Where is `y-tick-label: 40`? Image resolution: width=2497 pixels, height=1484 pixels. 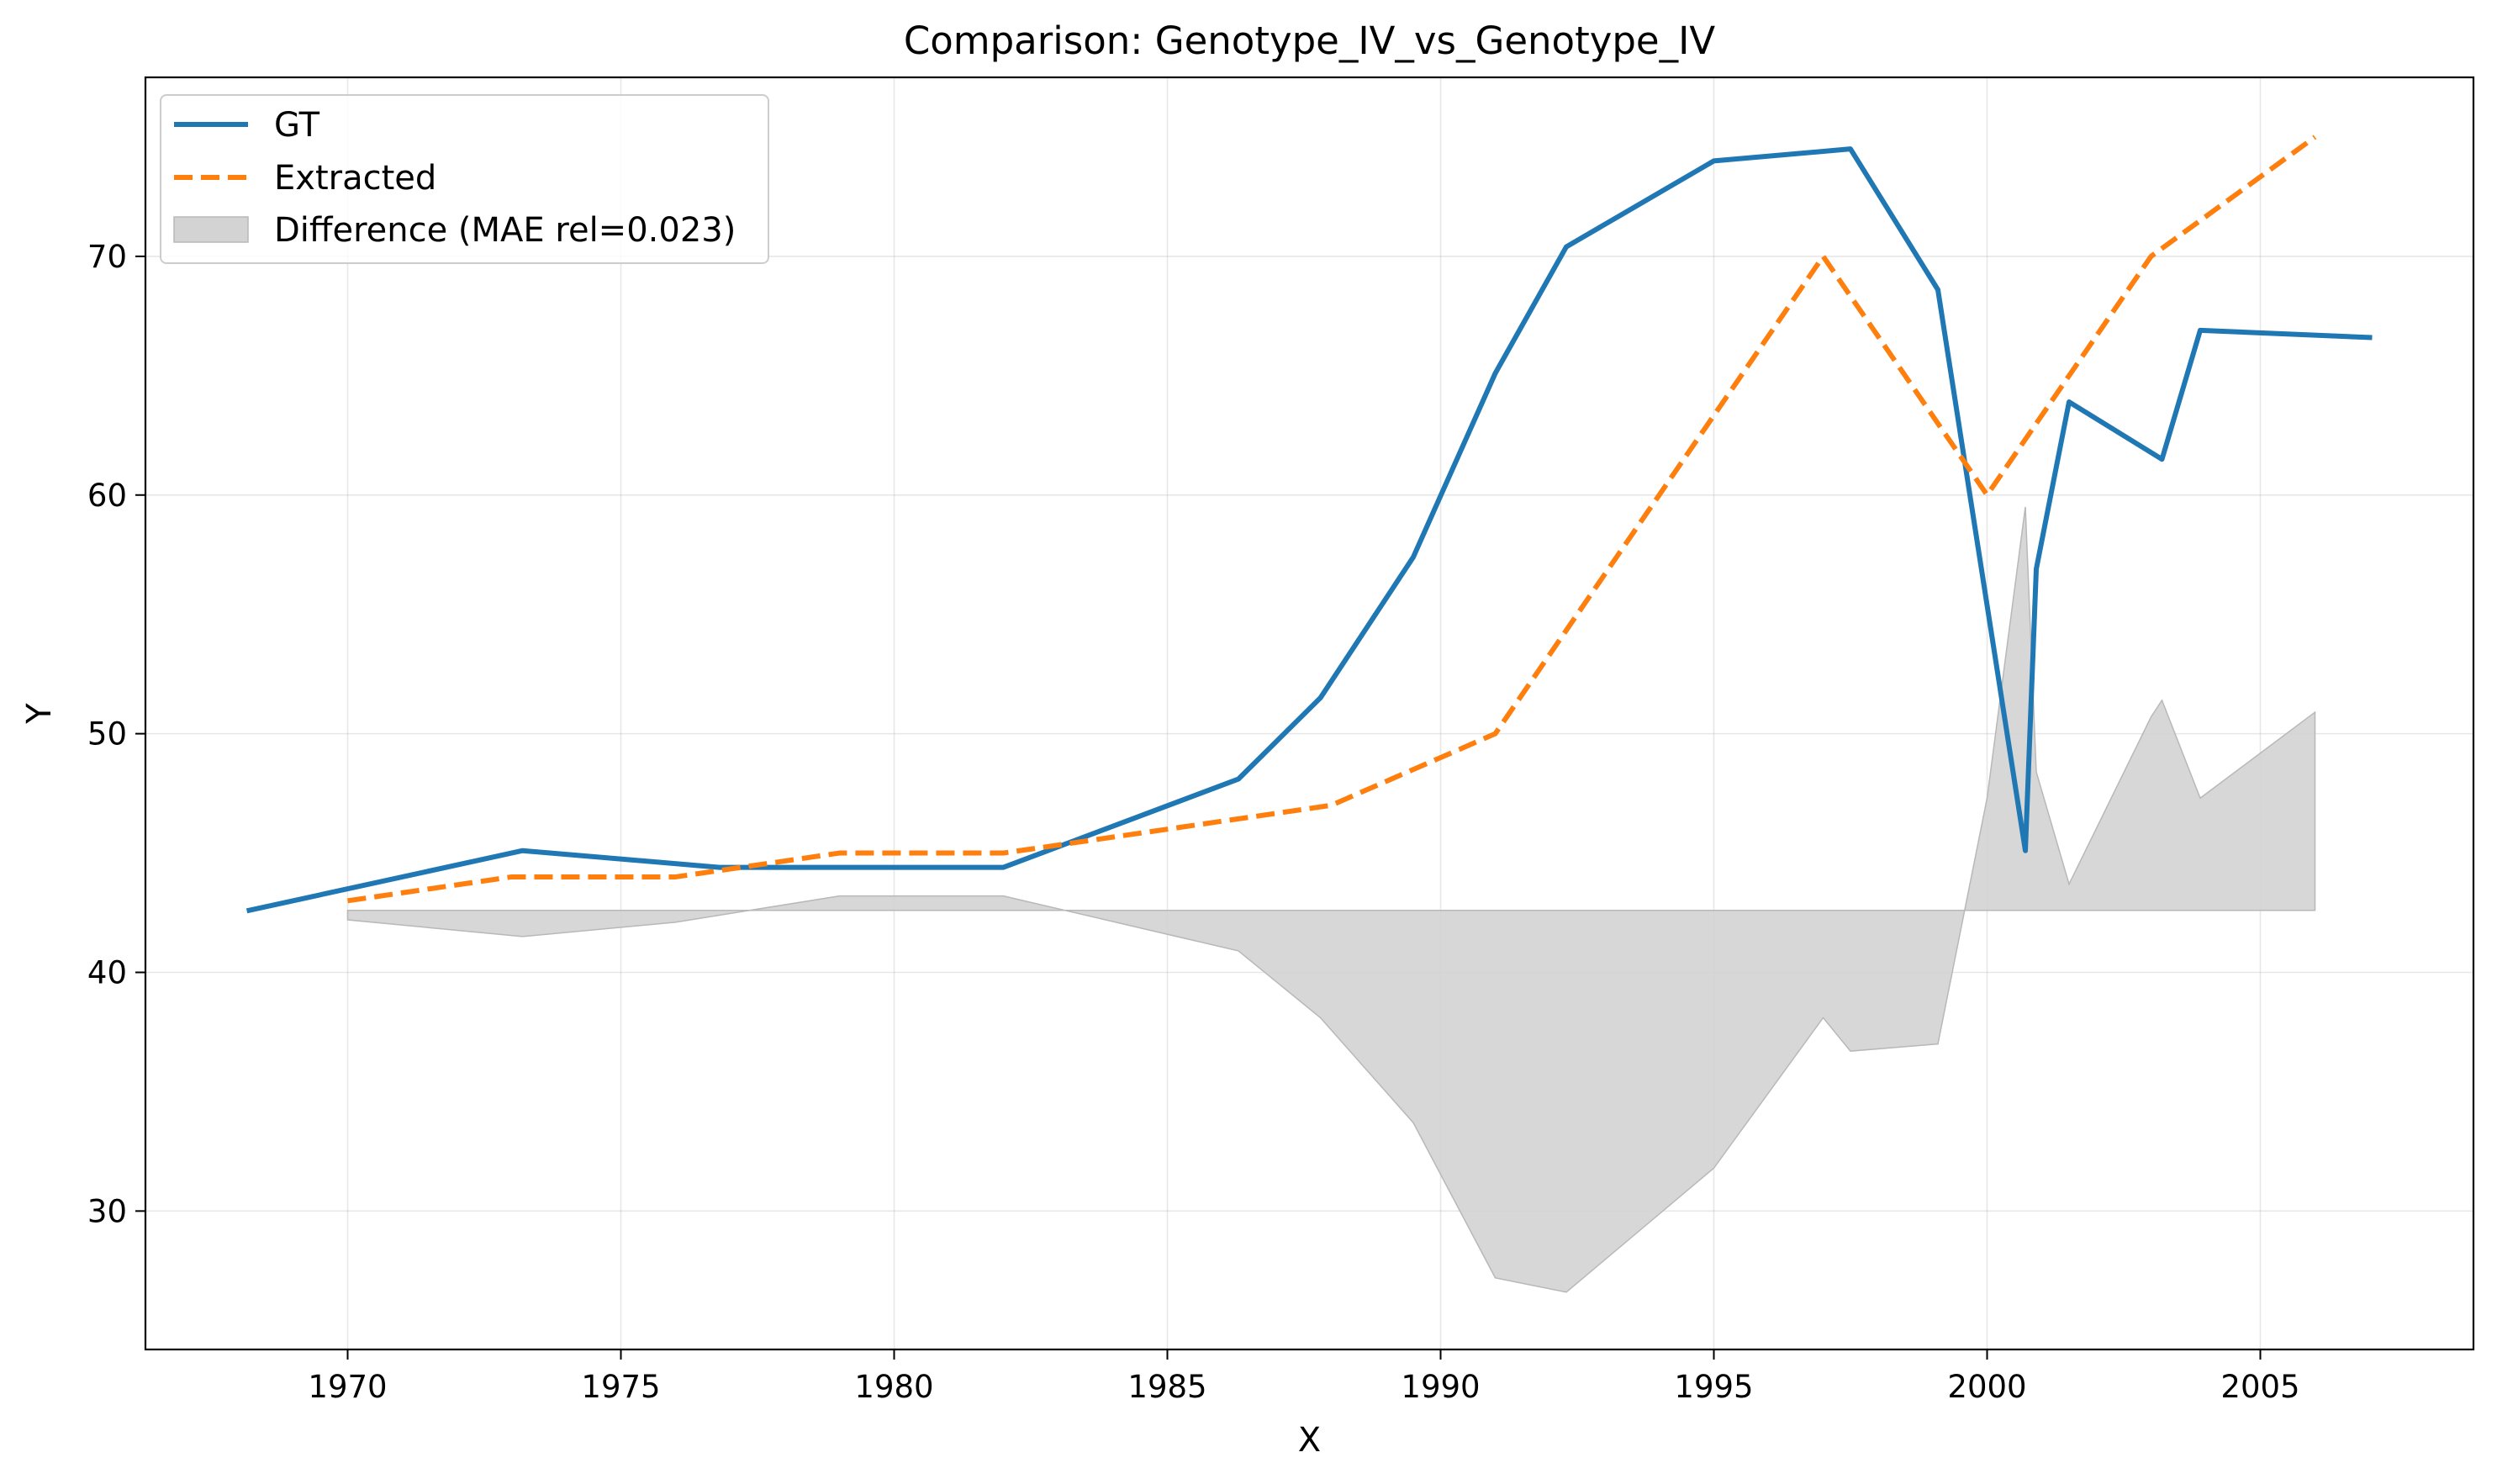
y-tick-label: 40 is located at coordinates (107, 972).